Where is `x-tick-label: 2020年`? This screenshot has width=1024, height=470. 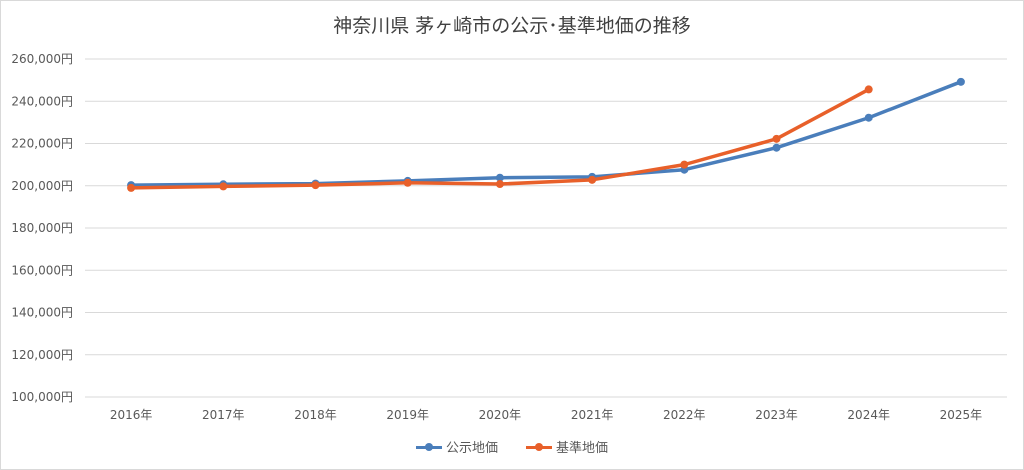
x-tick-label: 2020年 is located at coordinates (500, 415).